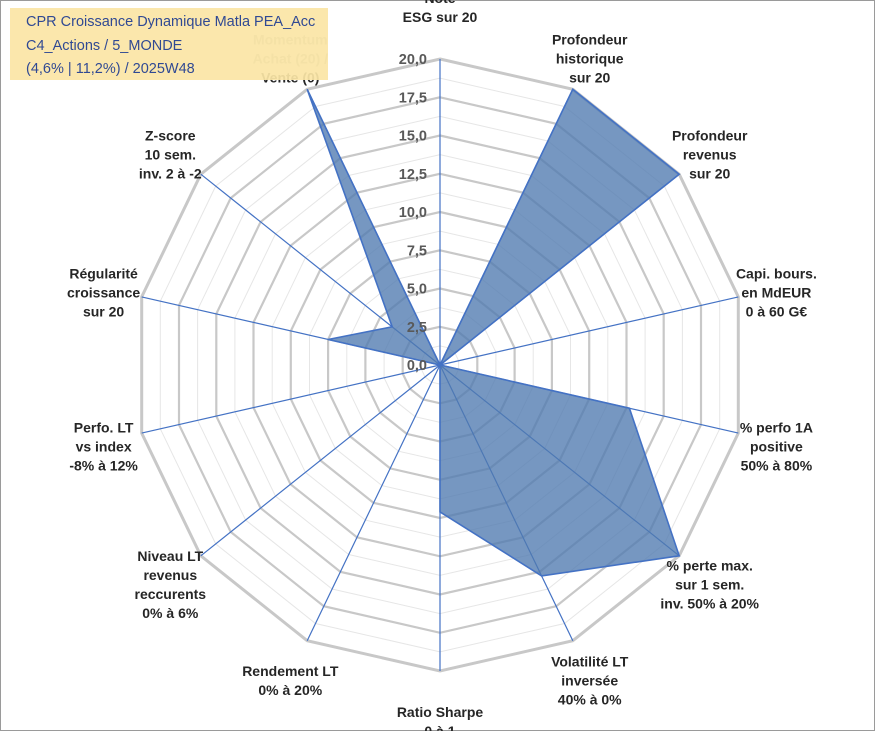 The image size is (875, 731). Describe the element at coordinates (290, 680) in the screenshot. I see `axis-label: Rendement LT 0% à 20%` at that location.